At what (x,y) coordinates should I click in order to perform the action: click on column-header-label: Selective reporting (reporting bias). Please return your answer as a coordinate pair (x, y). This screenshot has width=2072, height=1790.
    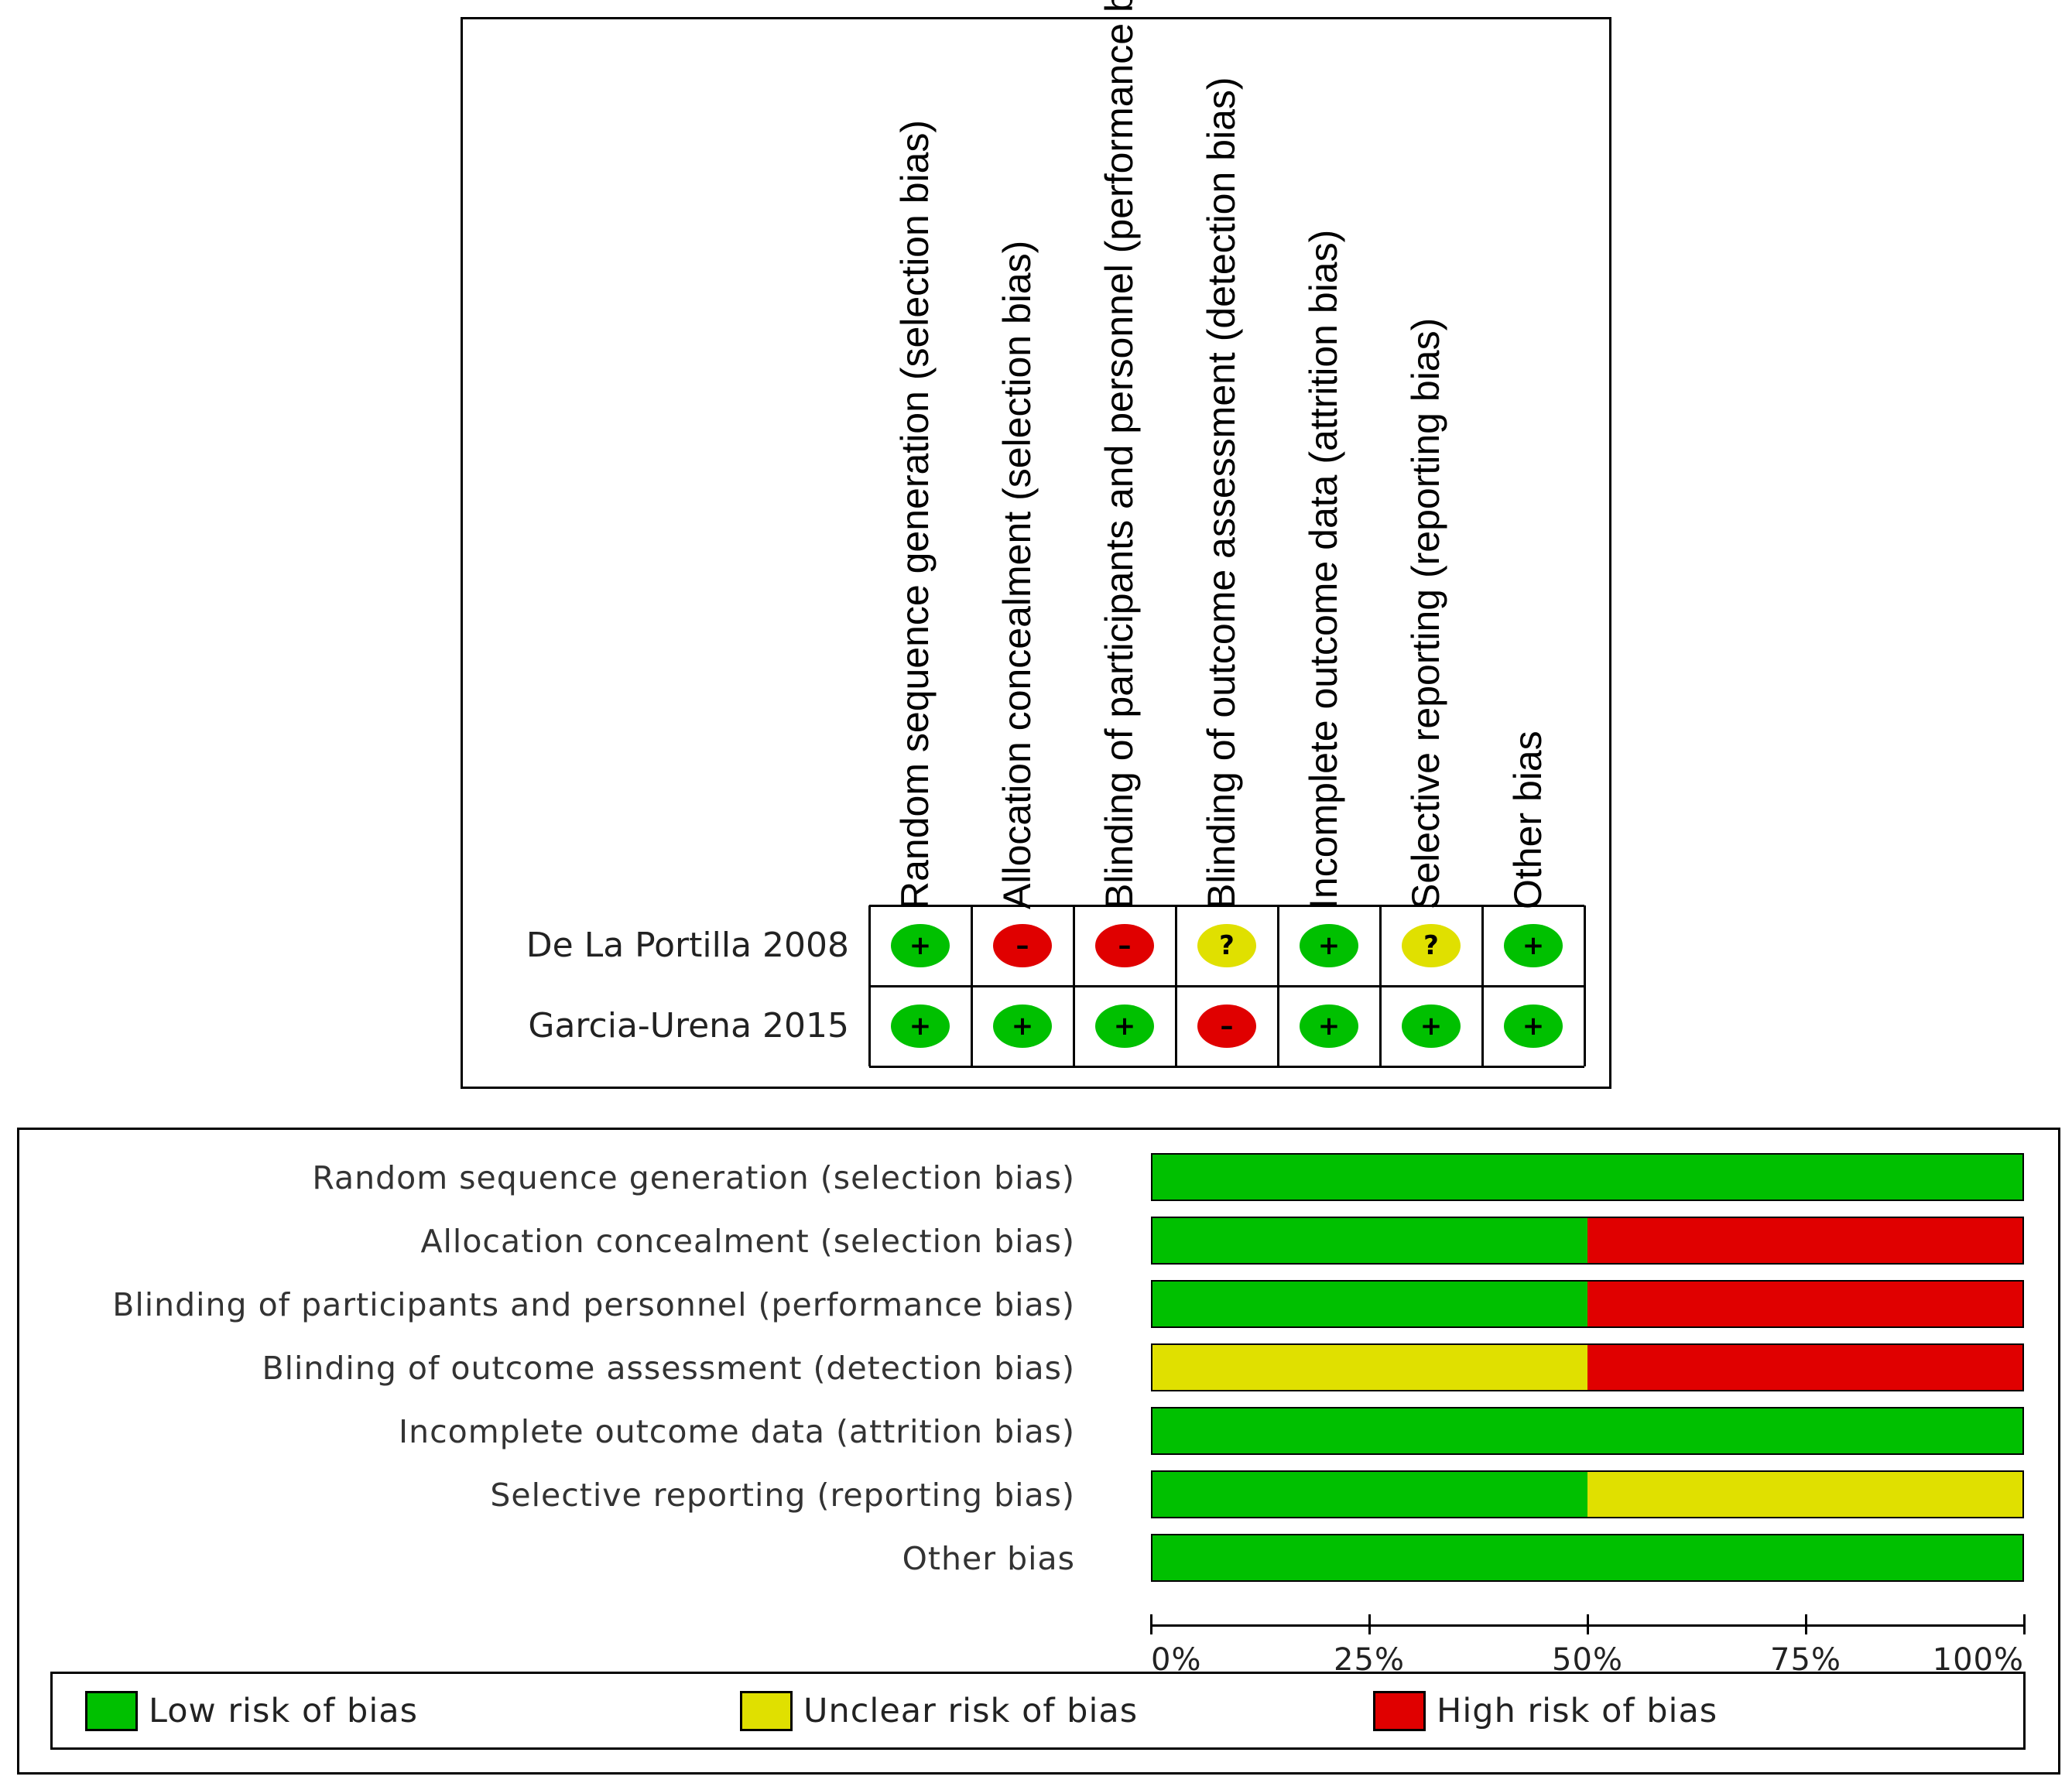
    Looking at the image, I should click on (1425, 613).